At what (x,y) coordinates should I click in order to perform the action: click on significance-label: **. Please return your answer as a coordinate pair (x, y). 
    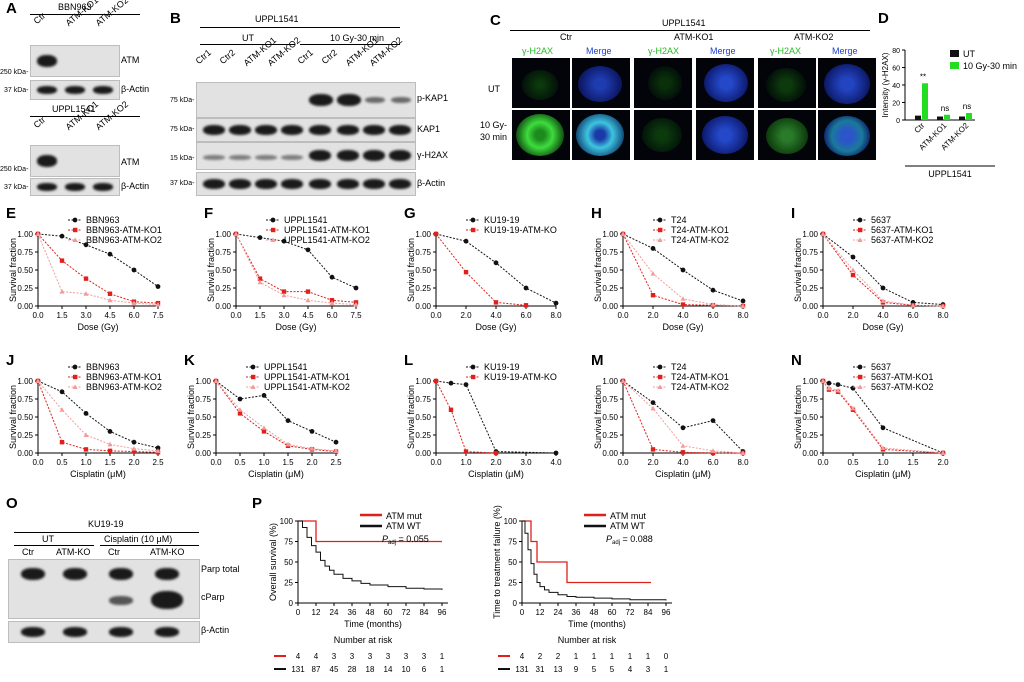
    Looking at the image, I should click on (923, 76).